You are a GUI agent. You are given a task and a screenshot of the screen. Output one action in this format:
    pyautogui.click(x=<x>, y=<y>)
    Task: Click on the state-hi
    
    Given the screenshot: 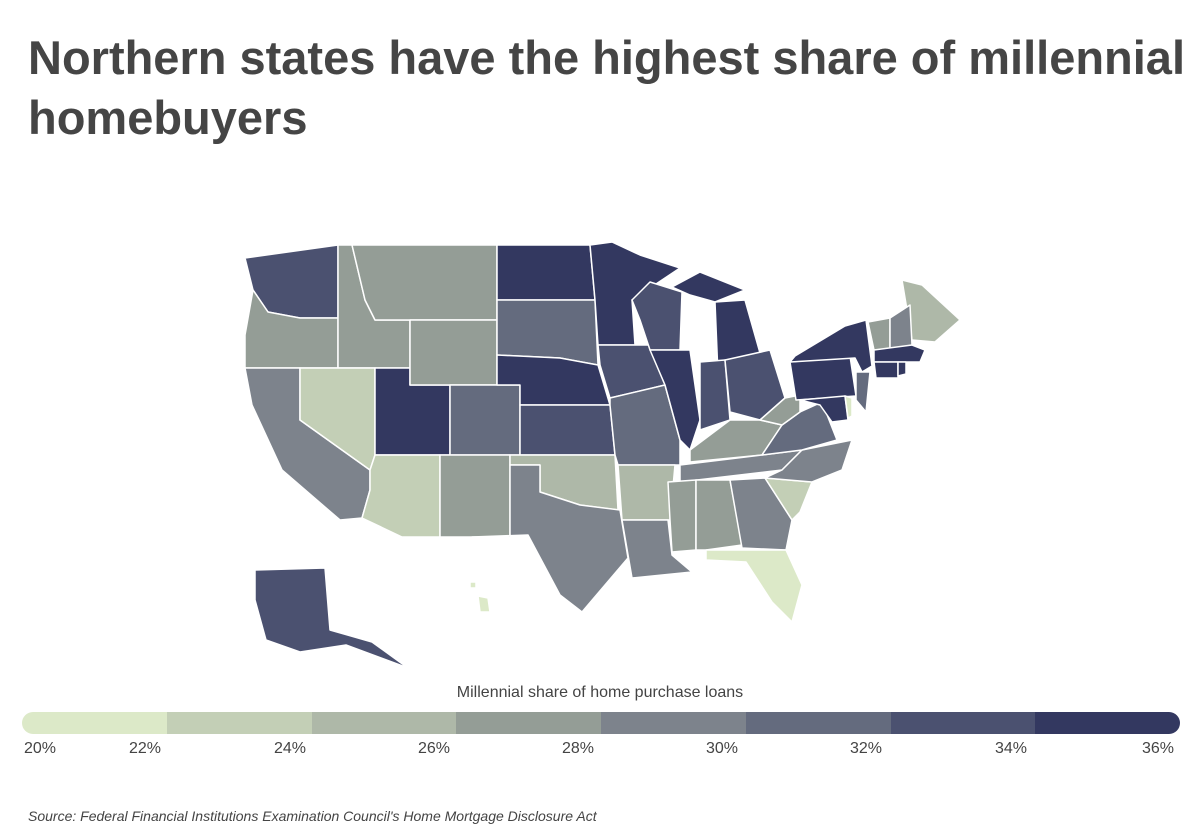 What is the action you would take?
    pyautogui.click(x=480, y=597)
    